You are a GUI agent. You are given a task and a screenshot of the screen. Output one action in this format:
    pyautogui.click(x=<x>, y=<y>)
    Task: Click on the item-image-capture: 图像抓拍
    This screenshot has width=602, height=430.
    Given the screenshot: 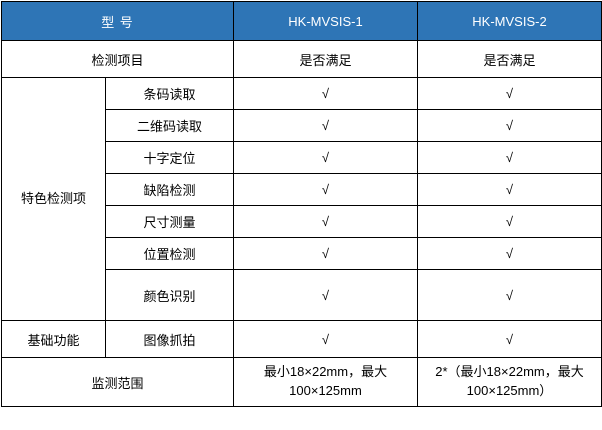 What is the action you would take?
    pyautogui.click(x=169, y=339)
    